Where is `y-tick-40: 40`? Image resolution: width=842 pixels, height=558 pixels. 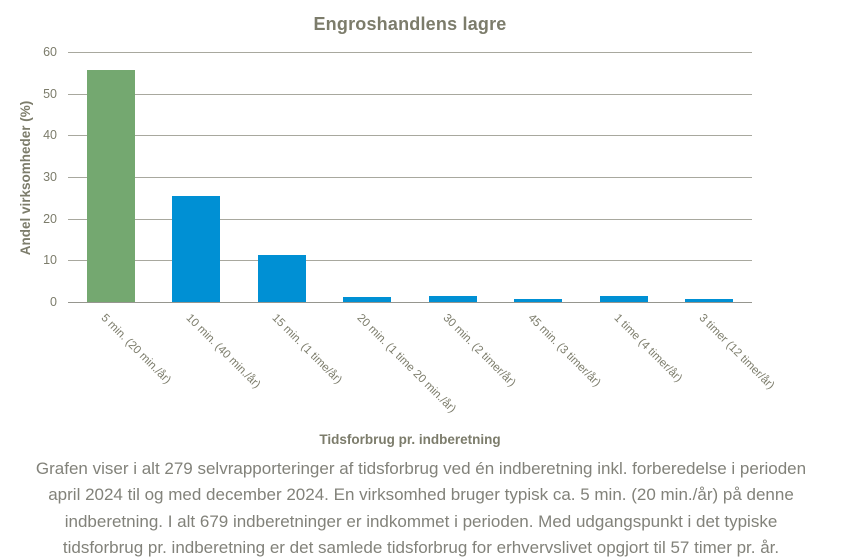 y-tick-40: 40 is located at coordinates (50, 135).